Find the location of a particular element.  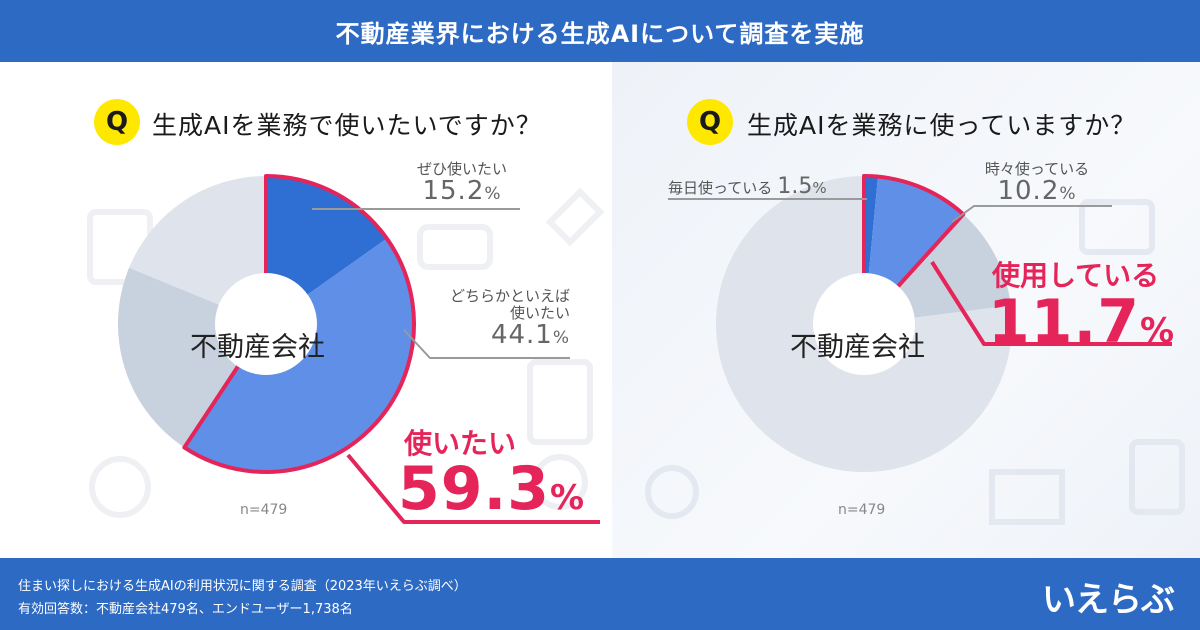

label-dochira-name-2: 使いたい is located at coordinates (539, 313).